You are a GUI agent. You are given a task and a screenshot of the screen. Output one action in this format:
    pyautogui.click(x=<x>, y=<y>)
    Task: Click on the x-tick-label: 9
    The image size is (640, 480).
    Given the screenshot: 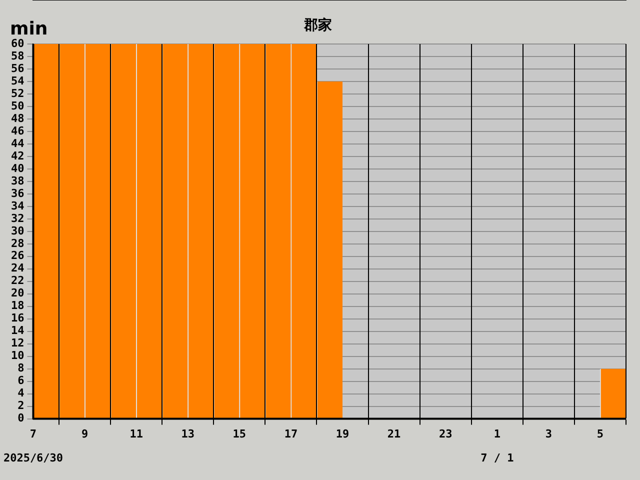 What is the action you would take?
    pyautogui.click(x=84, y=433)
    